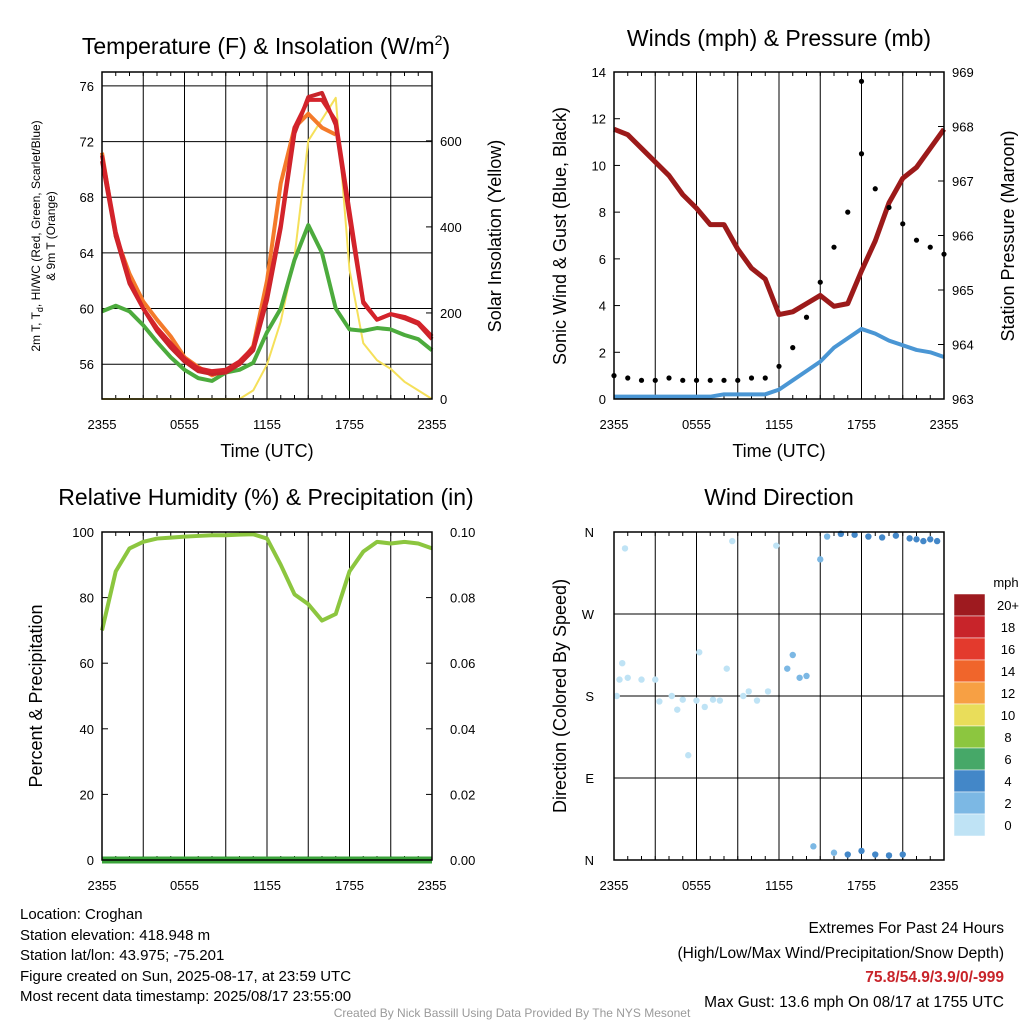 This screenshot has width=1024, height=1024. Describe the element at coordinates (443, 399) in the screenshot. I see `y2-tick-label: 0` at that location.